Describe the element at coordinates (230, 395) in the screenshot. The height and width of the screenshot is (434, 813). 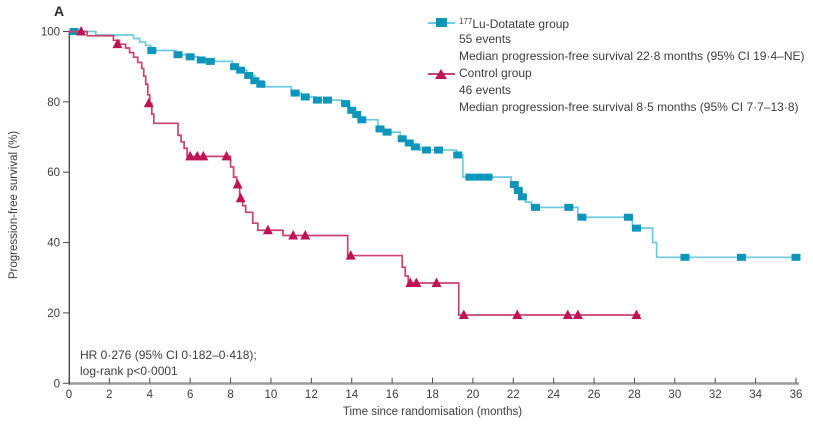
I see `x-tick-label: 8` at that location.